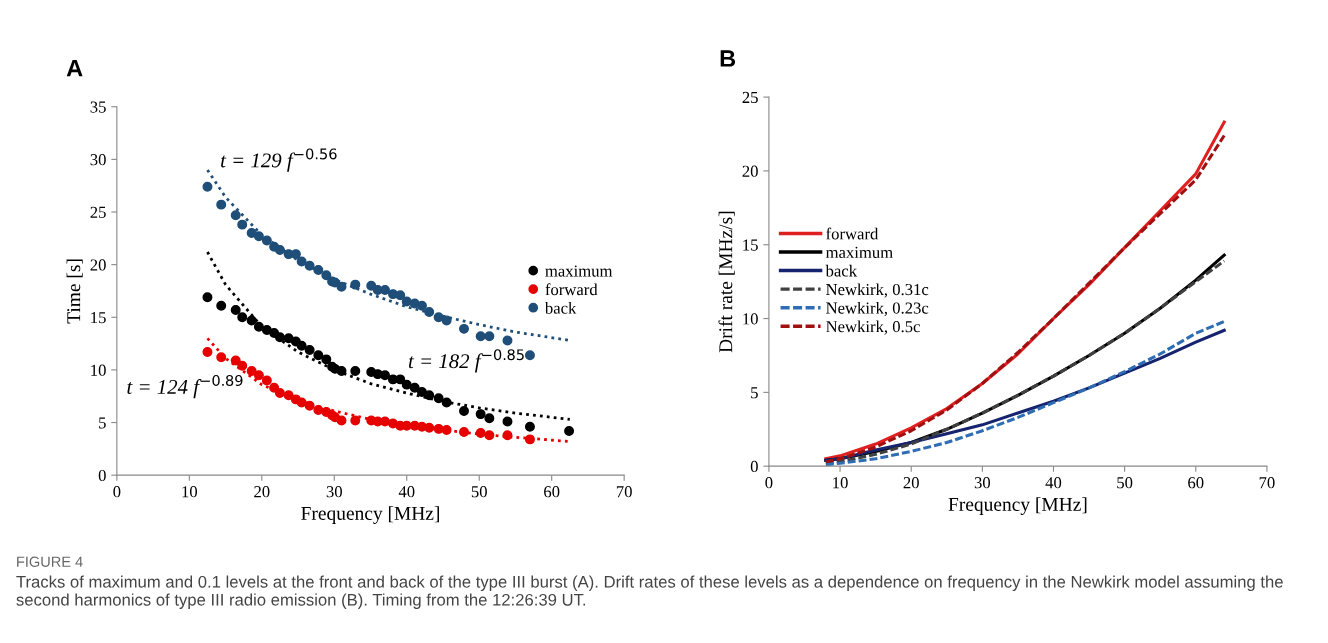 The height and width of the screenshot is (643, 1328). What do you see at coordinates (873, 327) in the screenshot?
I see `legend-label: Newkirk, 0.5c` at bounding box center [873, 327].